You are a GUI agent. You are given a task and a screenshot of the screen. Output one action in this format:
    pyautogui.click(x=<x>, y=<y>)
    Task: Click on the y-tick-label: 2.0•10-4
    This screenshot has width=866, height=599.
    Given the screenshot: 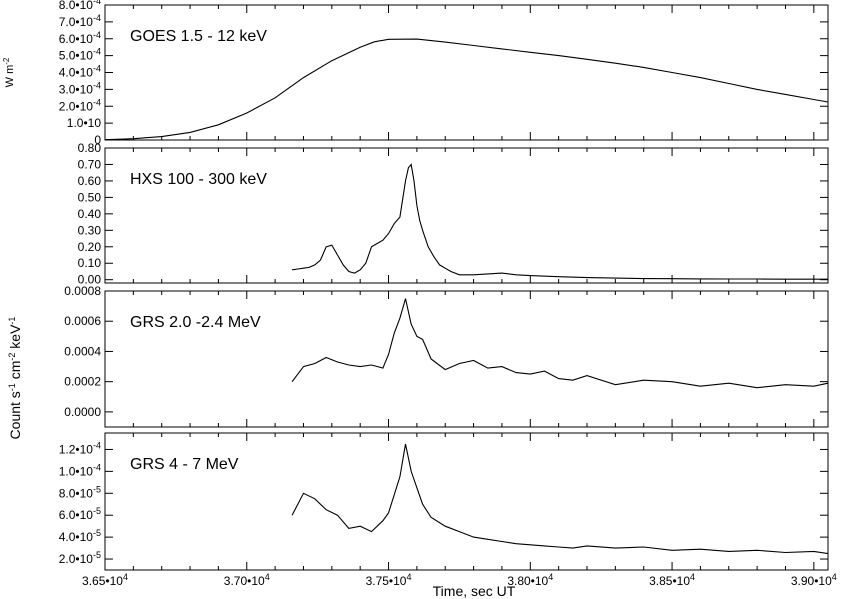 What is the action you would take?
    pyautogui.click(x=80, y=105)
    